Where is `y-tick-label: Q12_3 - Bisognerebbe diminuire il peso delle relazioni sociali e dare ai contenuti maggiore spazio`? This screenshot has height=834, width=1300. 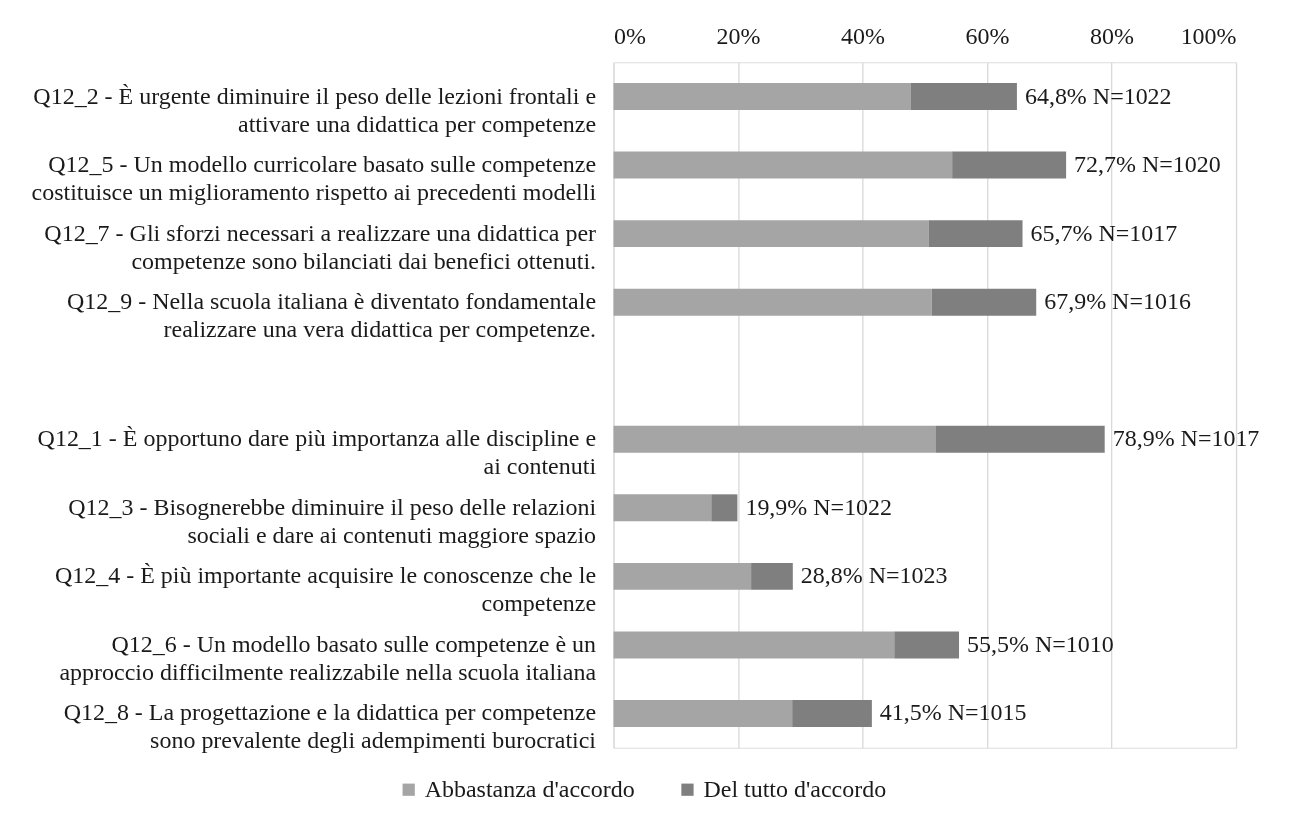 y-tick-label: Q12_3 - Bisognerebbe diminuire il peso delle relazioni sociali e dare ai contenuti maggiore spazio is located at coordinates (332, 520).